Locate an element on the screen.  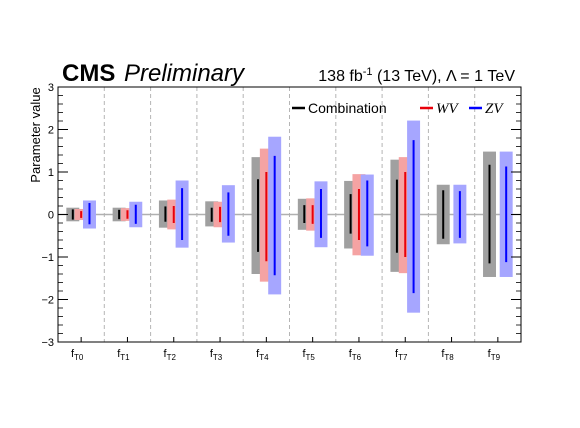
x-tick-label: fT9 is located at coordinates (494, 355).